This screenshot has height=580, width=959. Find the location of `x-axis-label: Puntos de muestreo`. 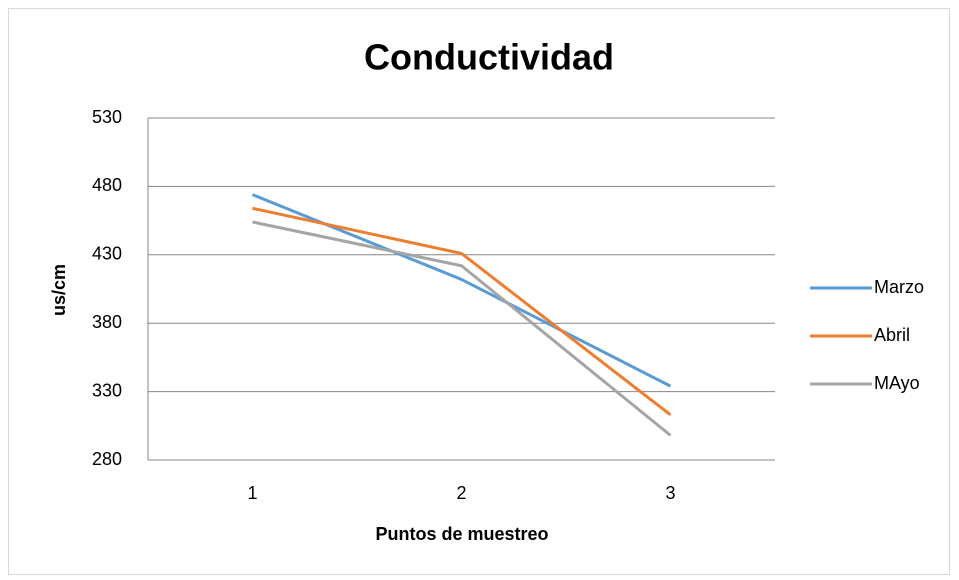

x-axis-label: Puntos de muestreo is located at coordinates (461, 534).